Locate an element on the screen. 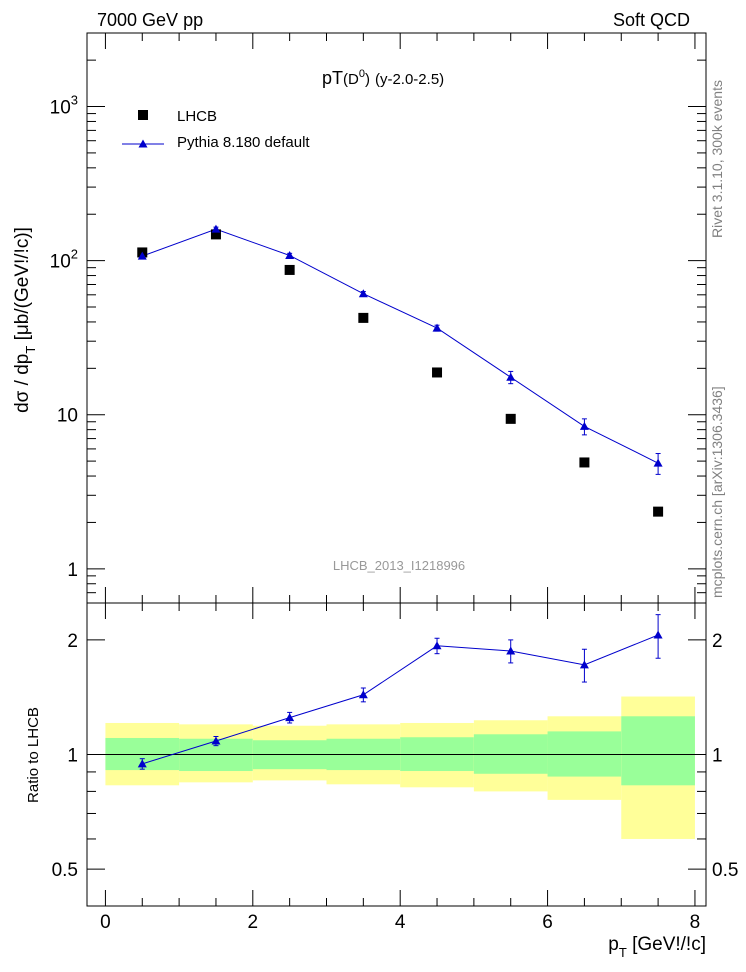 The height and width of the screenshot is (972, 746). ratio-data-layer is located at coordinates (400, 692).